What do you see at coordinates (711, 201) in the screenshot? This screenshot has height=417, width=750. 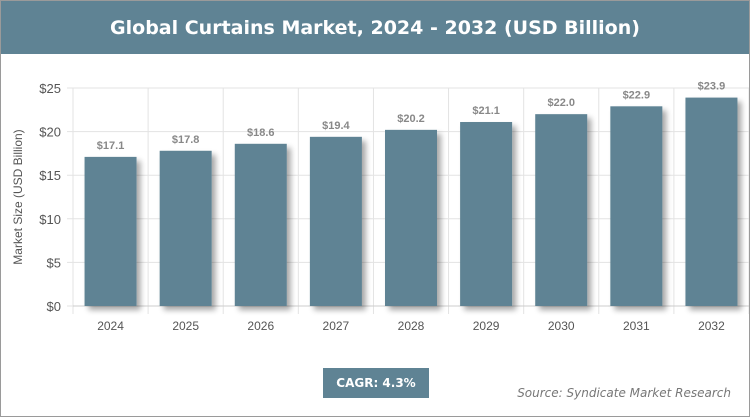 I see `bar-2032` at bounding box center [711, 201].